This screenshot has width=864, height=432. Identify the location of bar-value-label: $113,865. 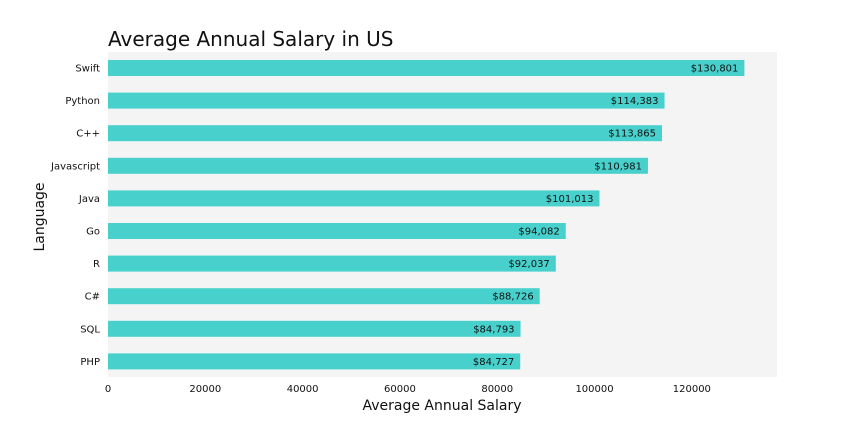
(632, 134).